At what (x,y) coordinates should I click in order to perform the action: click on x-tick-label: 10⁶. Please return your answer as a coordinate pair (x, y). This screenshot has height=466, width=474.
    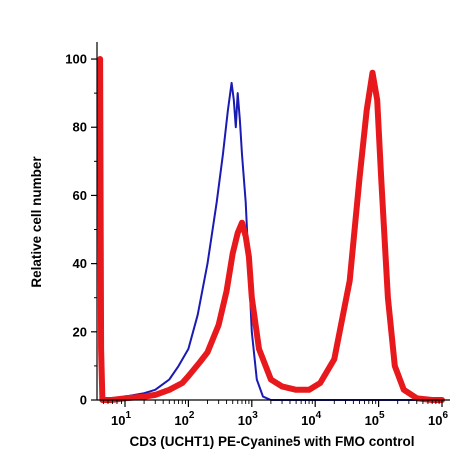
    Looking at the image, I should click on (438, 419).